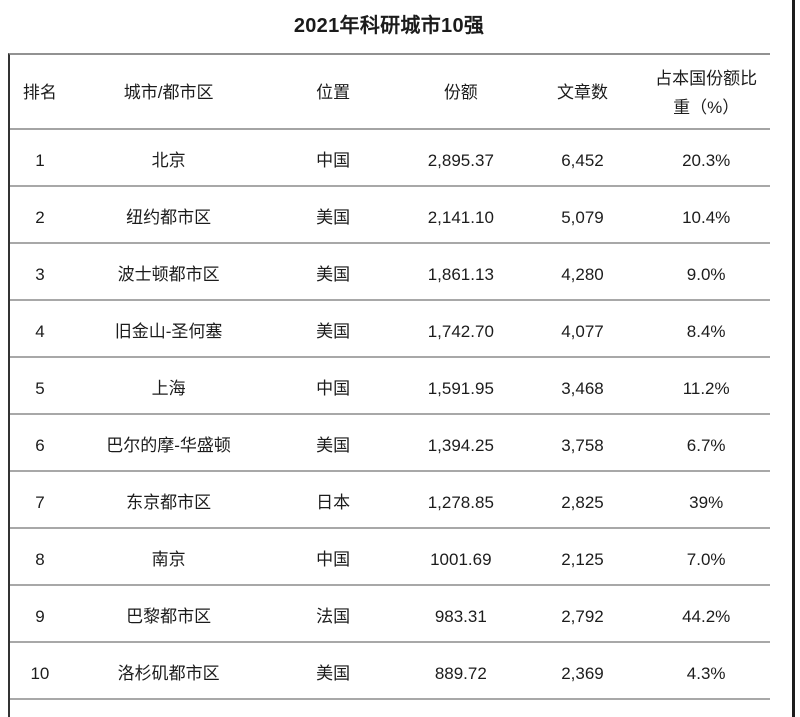 Image resolution: width=800 pixels, height=717 pixels. Describe the element at coordinates (169, 217) in the screenshot. I see `cell-city: 纽约都市区` at that location.